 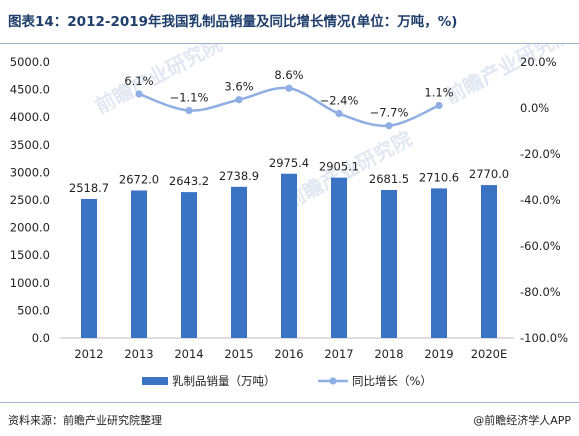 I want to click on left-axis-tick: 1500.0, so click(x=30, y=255).